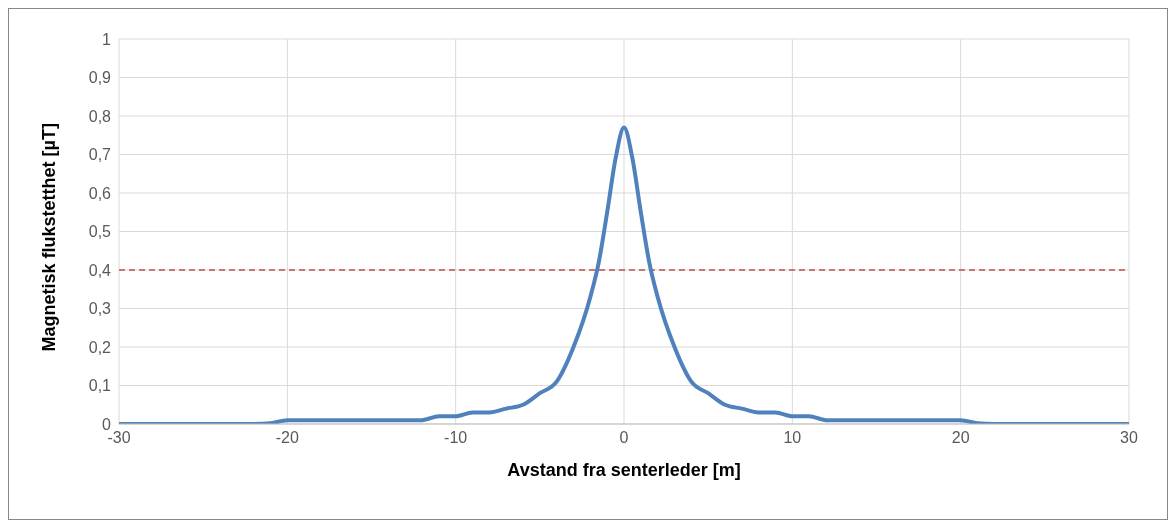 The width and height of the screenshot is (1175, 528). I want to click on x-tick-label: -20, so click(287, 438).